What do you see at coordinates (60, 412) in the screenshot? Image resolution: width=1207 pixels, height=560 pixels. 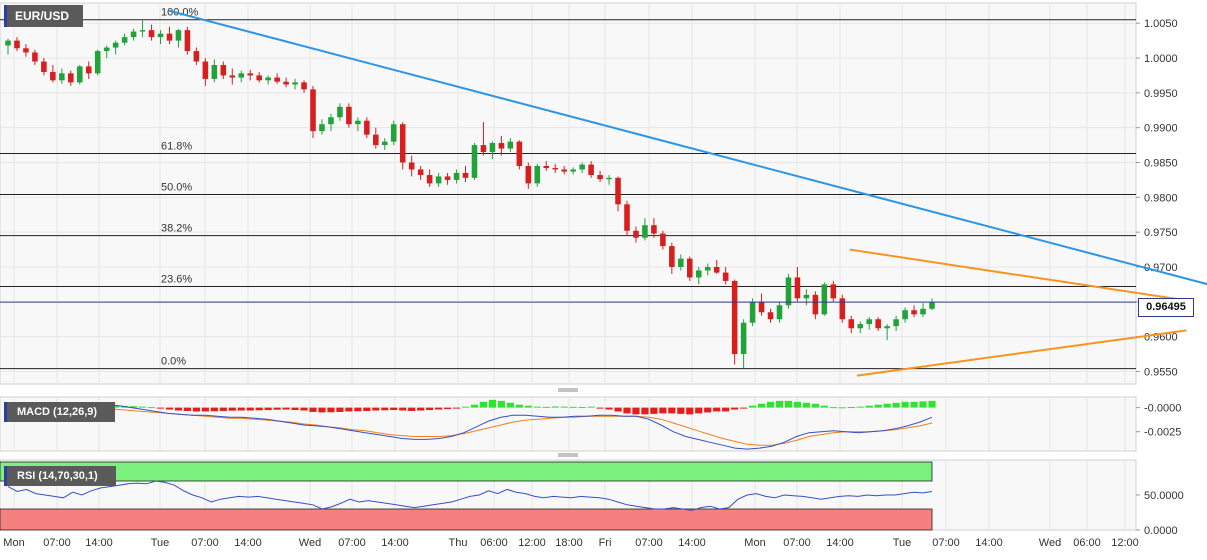 I see `macd-badge: MACD (12,26,9)` at bounding box center [60, 412].